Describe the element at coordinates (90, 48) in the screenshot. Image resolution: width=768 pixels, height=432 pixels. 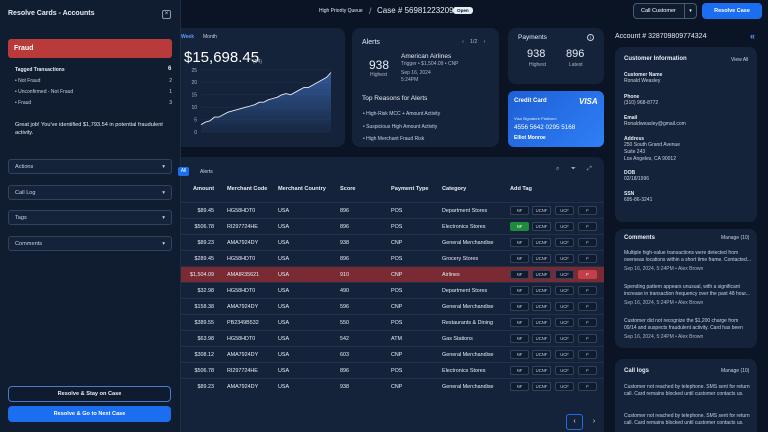
I see `fraud-banner: Fraud` at that location.